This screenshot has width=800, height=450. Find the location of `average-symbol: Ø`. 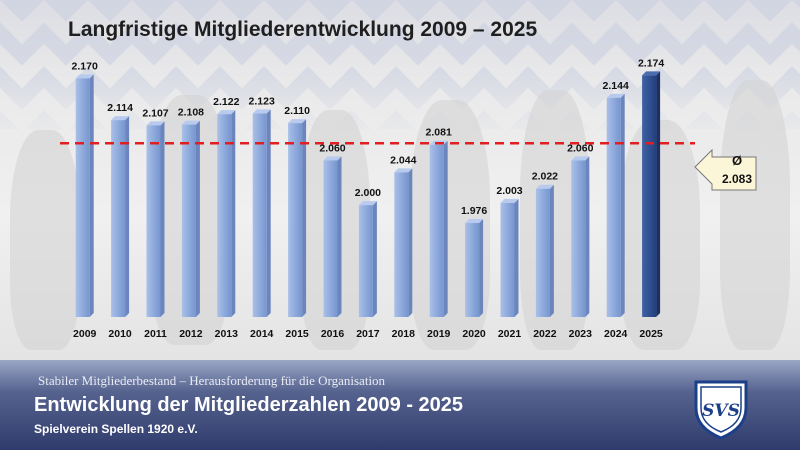

average-symbol: Ø is located at coordinates (737, 160).